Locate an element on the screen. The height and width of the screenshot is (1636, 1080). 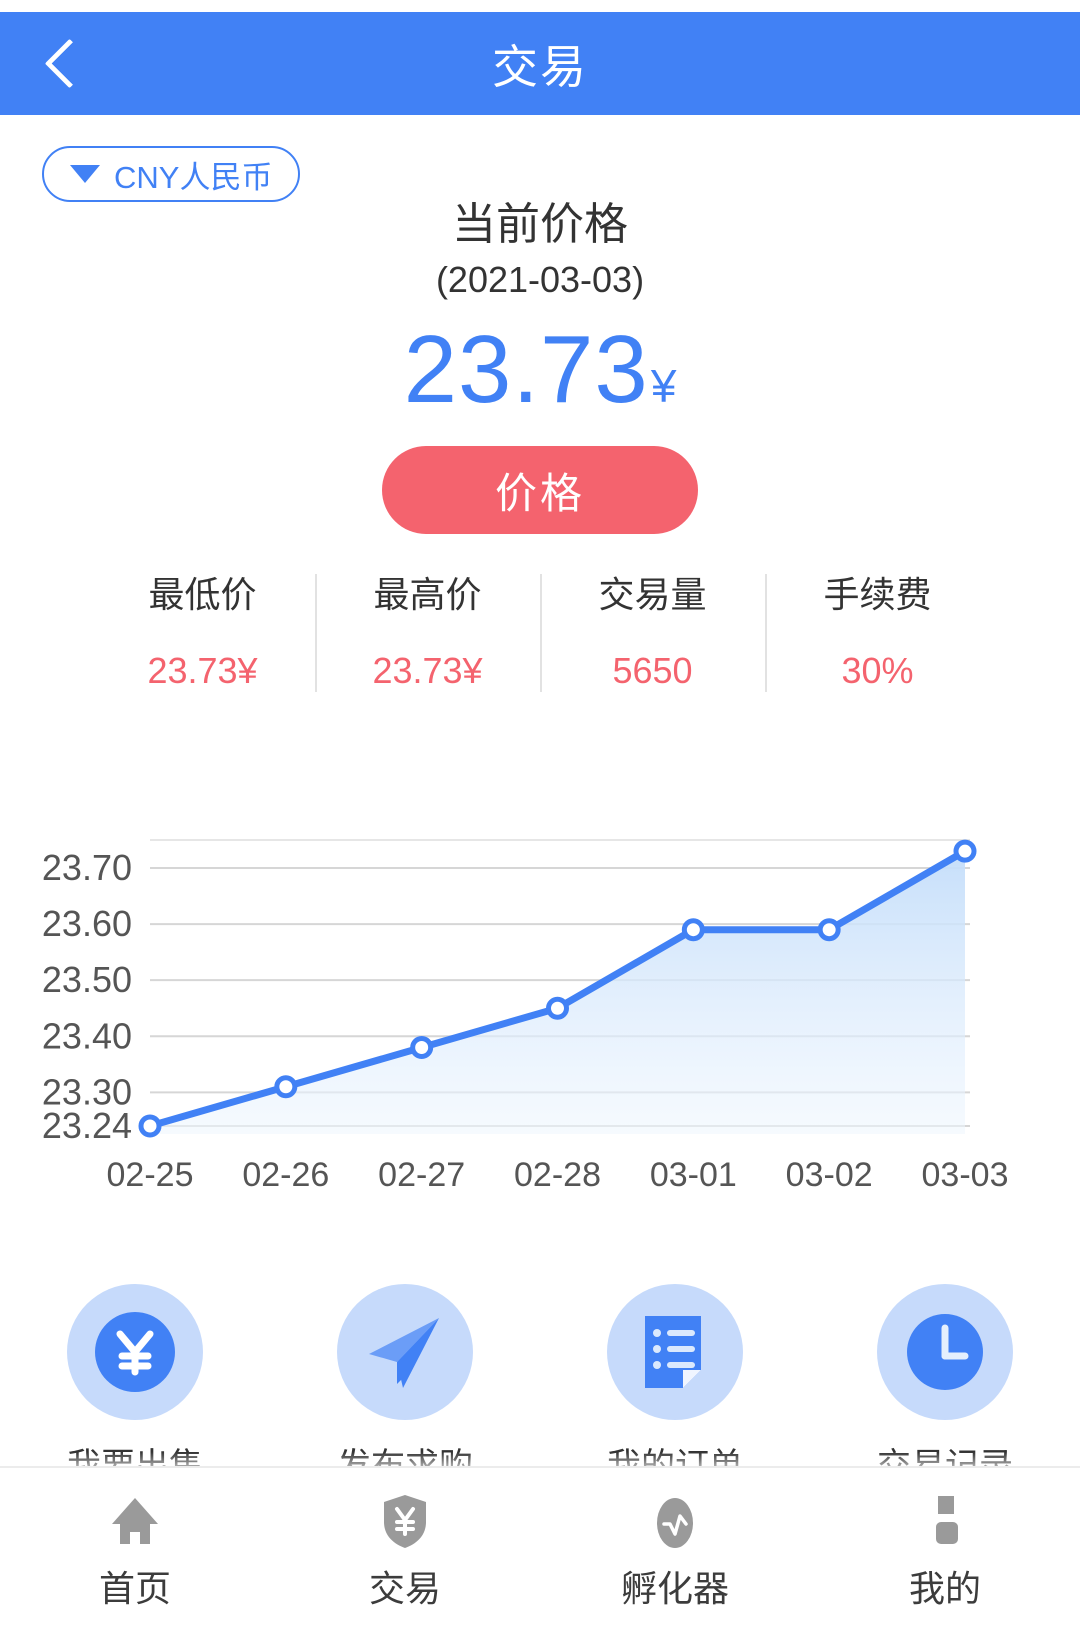
chart-x-tick-label: 03-01 is located at coordinates (693, 1175).